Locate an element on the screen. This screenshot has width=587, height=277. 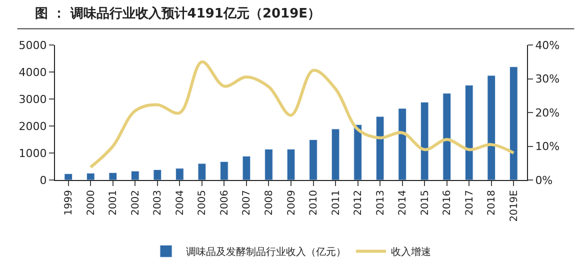
legend-label: 收入增速 is located at coordinates (411, 252).